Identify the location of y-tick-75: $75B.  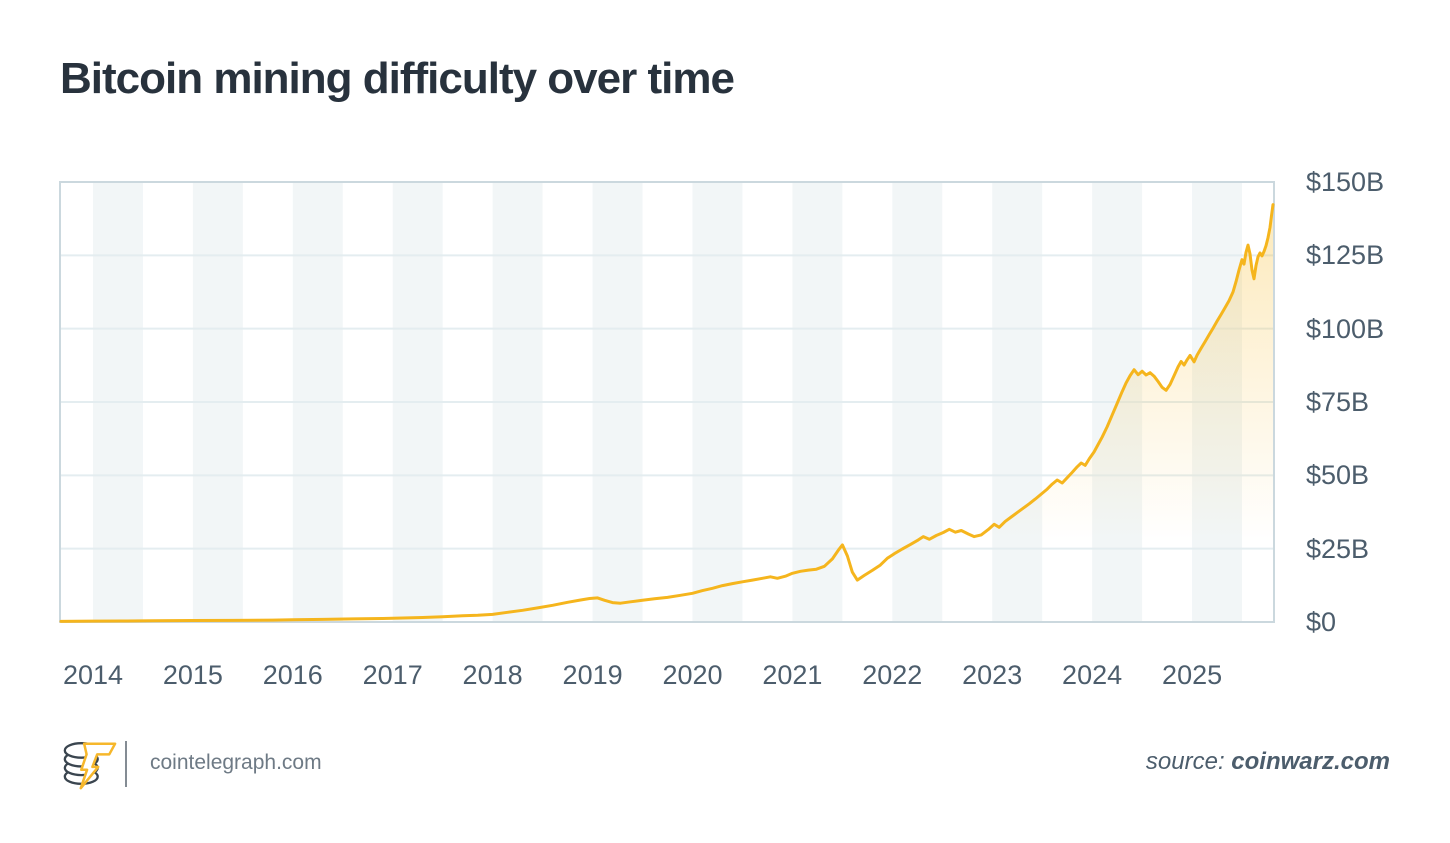
(1338, 402).